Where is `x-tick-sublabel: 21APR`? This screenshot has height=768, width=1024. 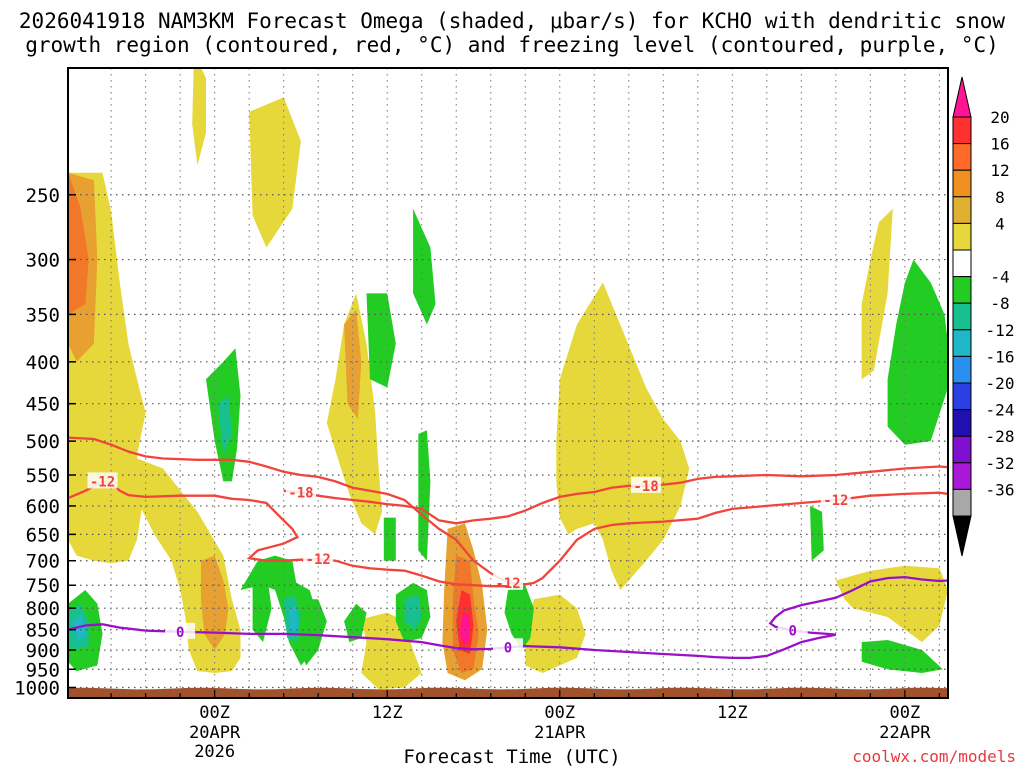 x-tick-sublabel: 21APR is located at coordinates (560, 733).